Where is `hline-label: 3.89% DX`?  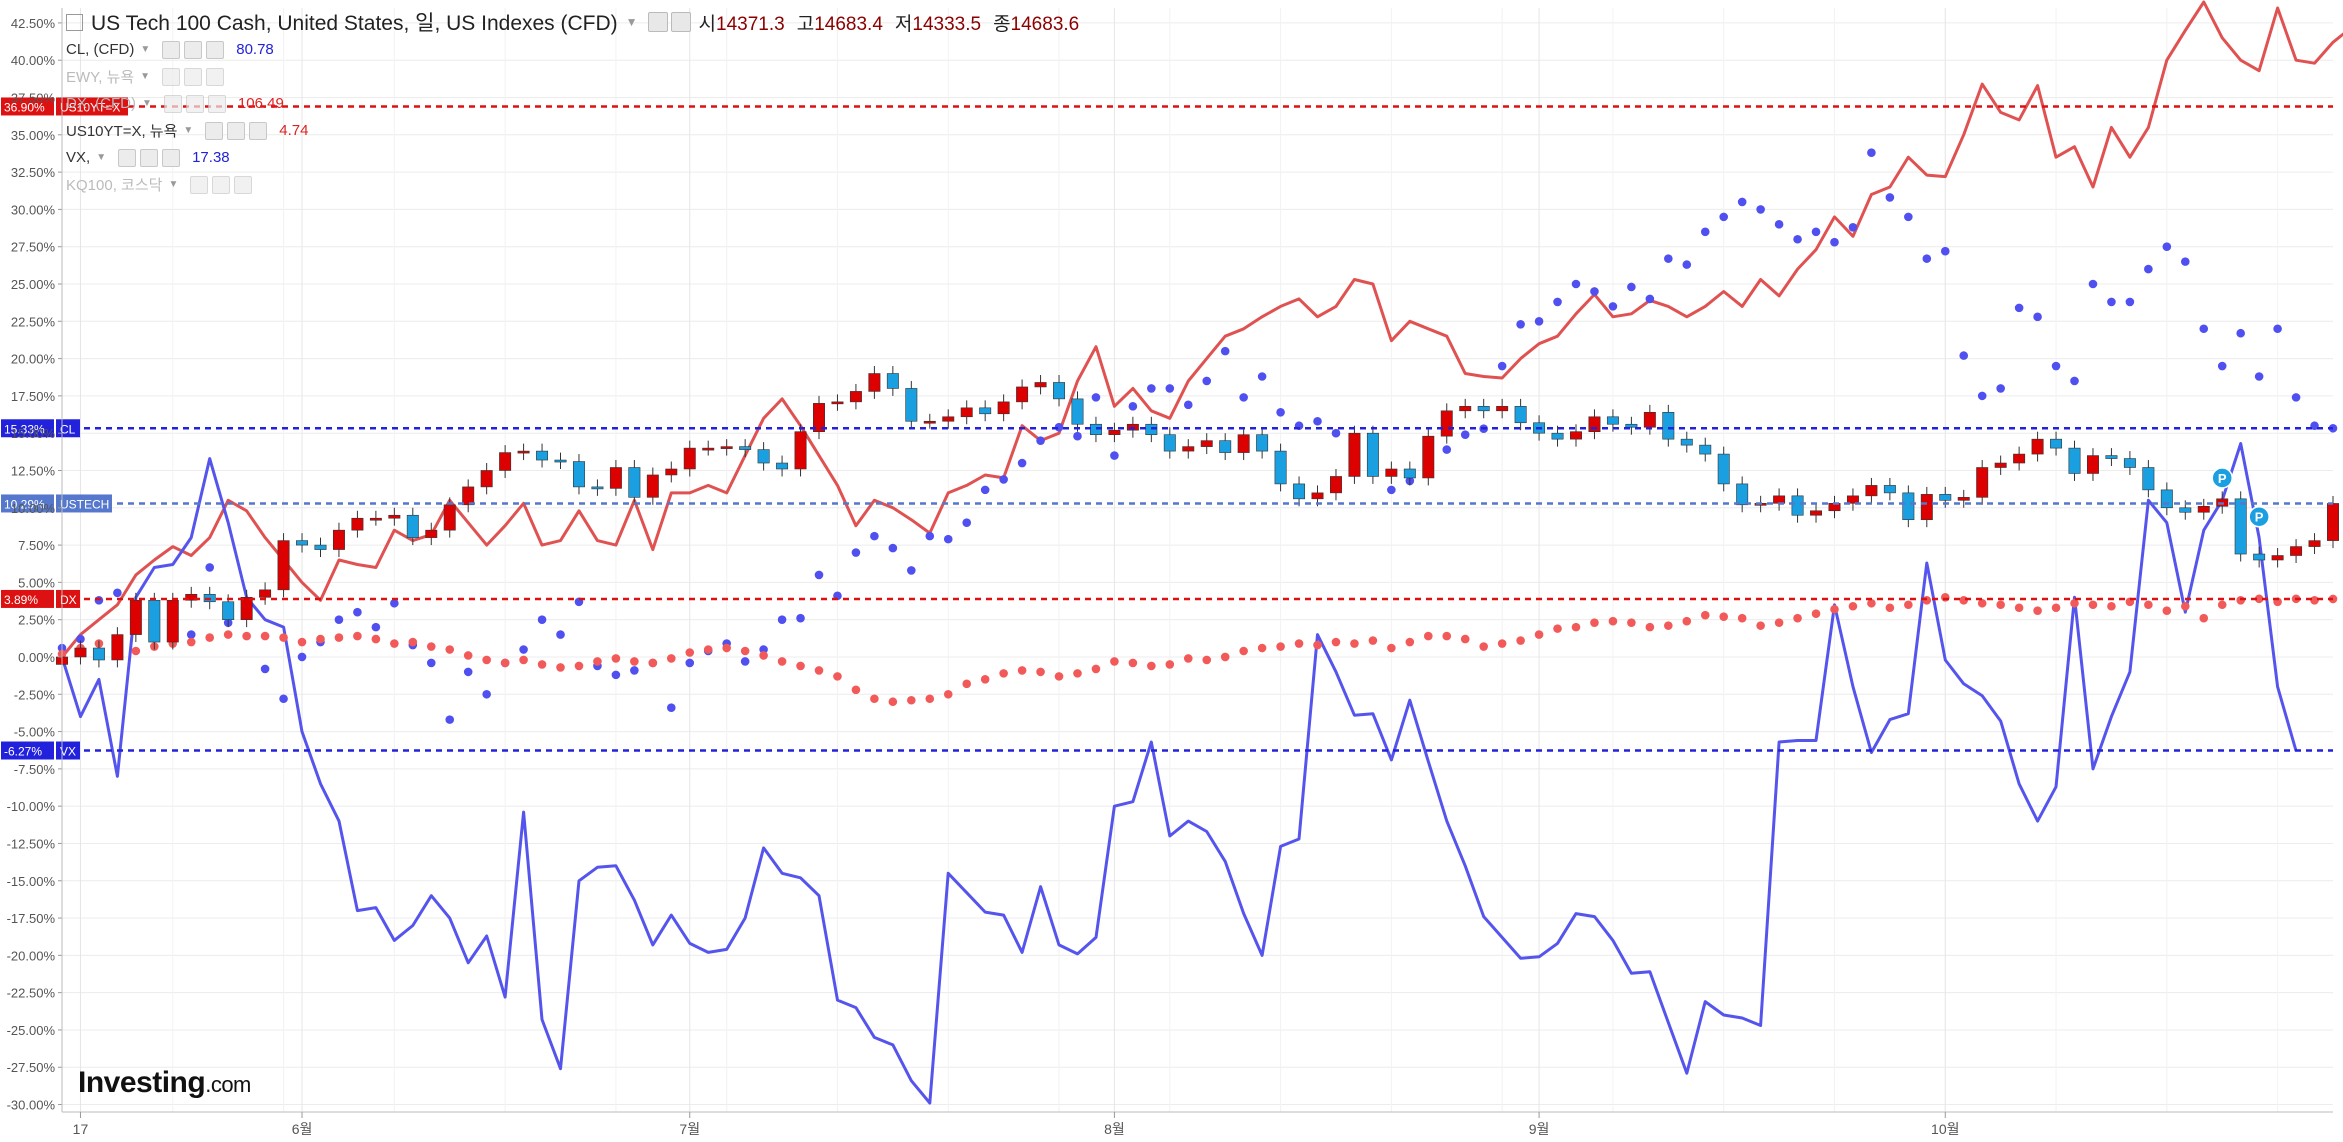 hline-label: 3.89% DX is located at coordinates (40, 598).